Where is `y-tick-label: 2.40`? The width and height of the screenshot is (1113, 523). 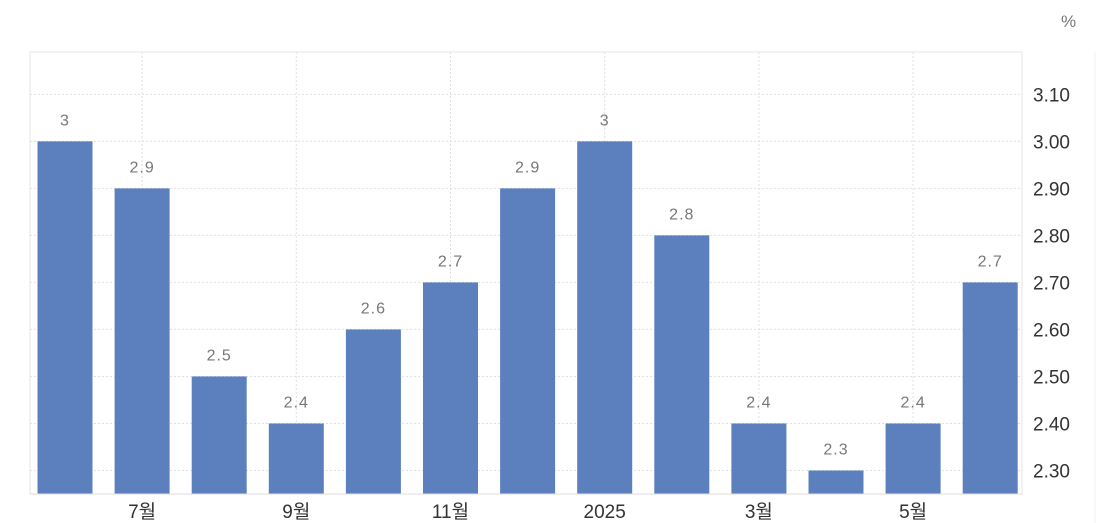
y-tick-label: 2.40 is located at coordinates (1051, 424).